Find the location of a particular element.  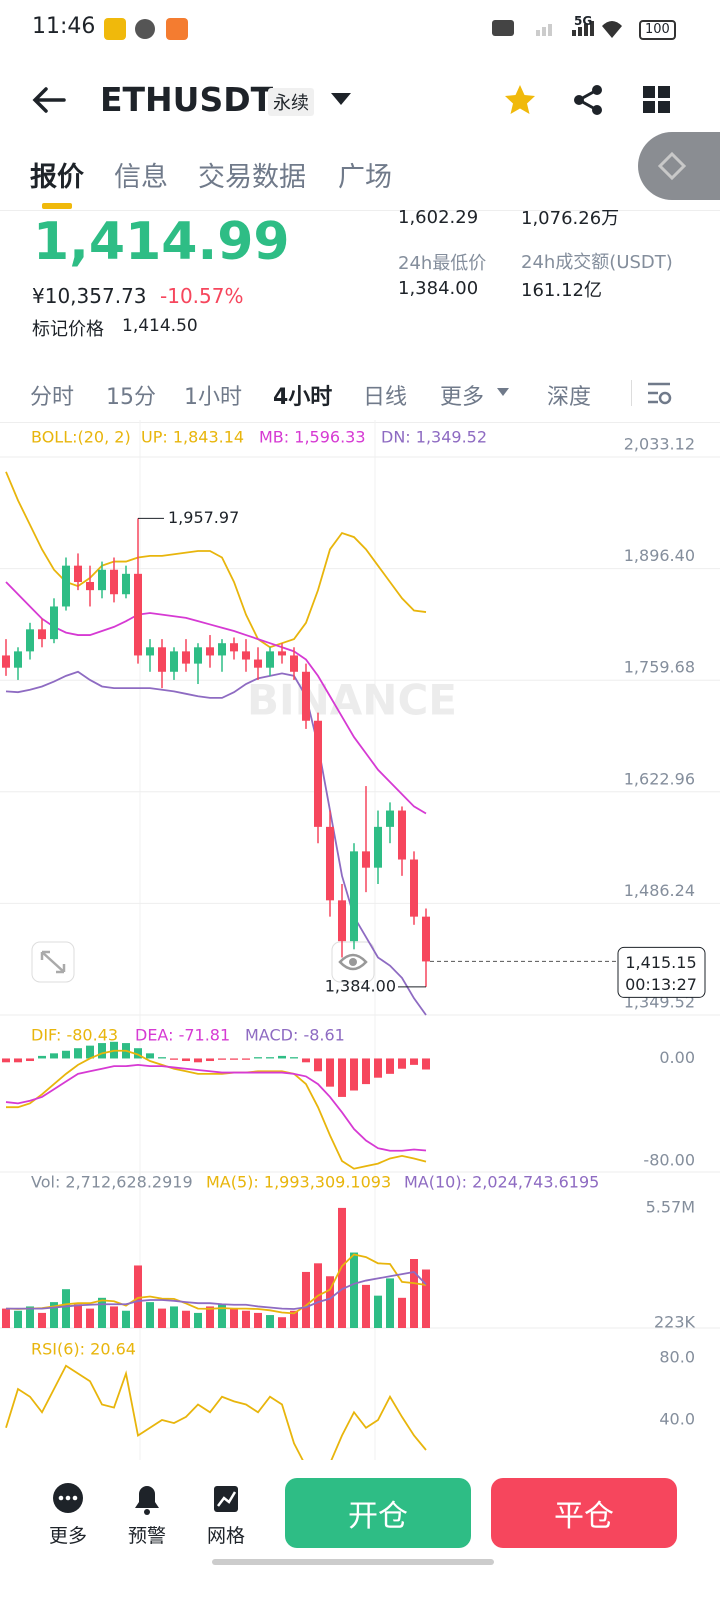

close-button: 平仓 is located at coordinates (584, 1513).